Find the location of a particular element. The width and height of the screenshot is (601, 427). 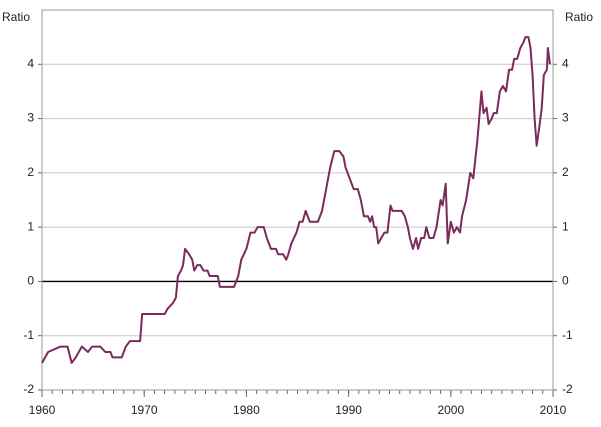

x-tick-label: 2000 is located at coordinates (450, 410).